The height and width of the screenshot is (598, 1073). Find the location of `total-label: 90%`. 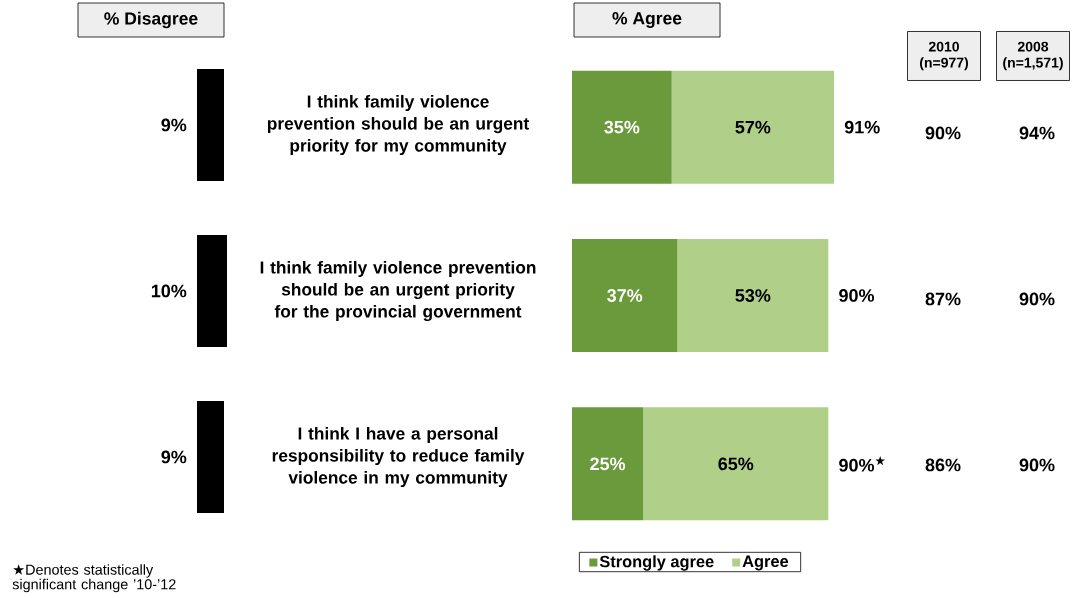

total-label: 90% is located at coordinates (857, 295).